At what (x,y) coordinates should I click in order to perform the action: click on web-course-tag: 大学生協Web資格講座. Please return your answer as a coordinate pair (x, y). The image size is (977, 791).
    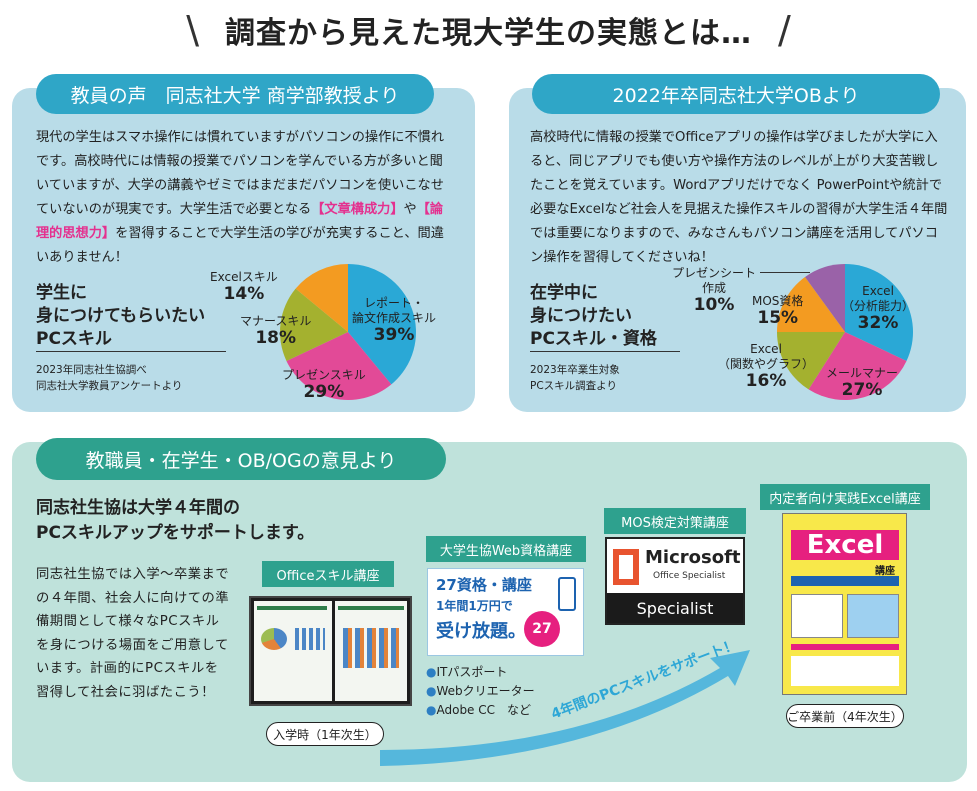
    Looking at the image, I should click on (506, 549).